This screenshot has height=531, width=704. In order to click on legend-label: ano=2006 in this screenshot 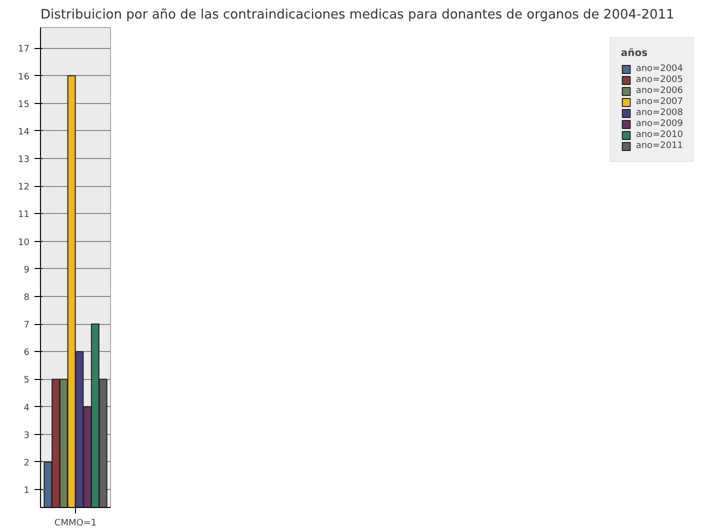, I will do `click(659, 91)`.